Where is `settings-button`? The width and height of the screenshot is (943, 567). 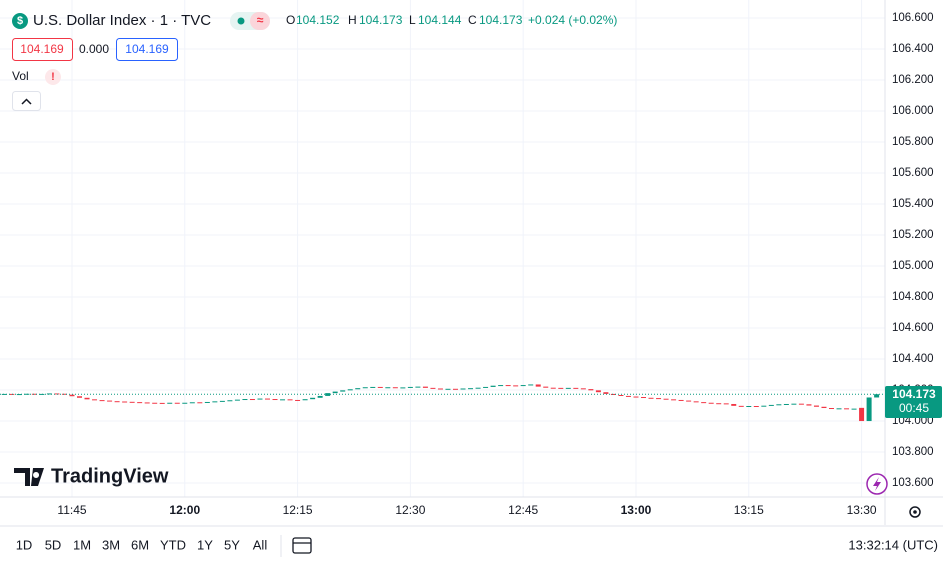
settings-button is located at coordinates (915, 512).